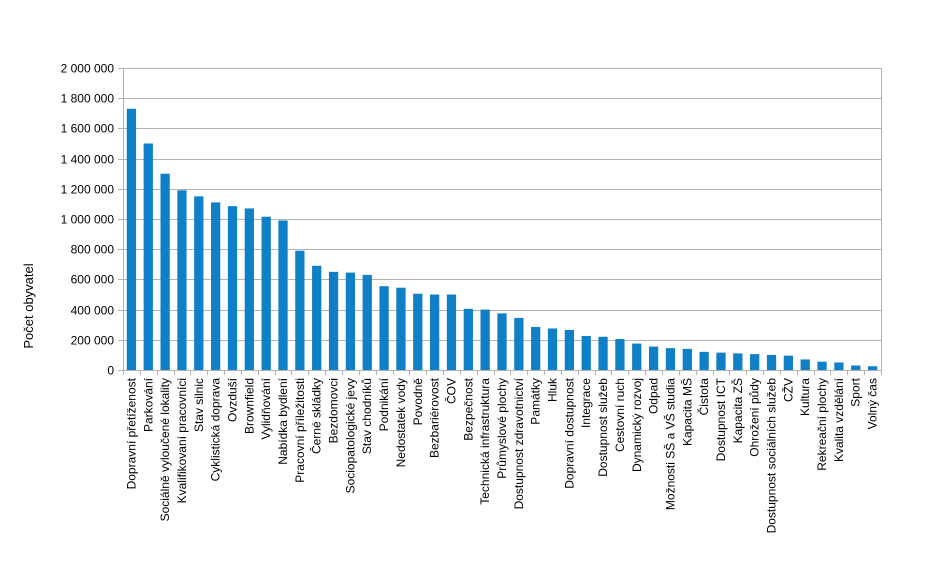 The image size is (944, 566). What do you see at coordinates (131, 433) in the screenshot?
I see `x-category-label: Dopravní přetíženost` at bounding box center [131, 433].